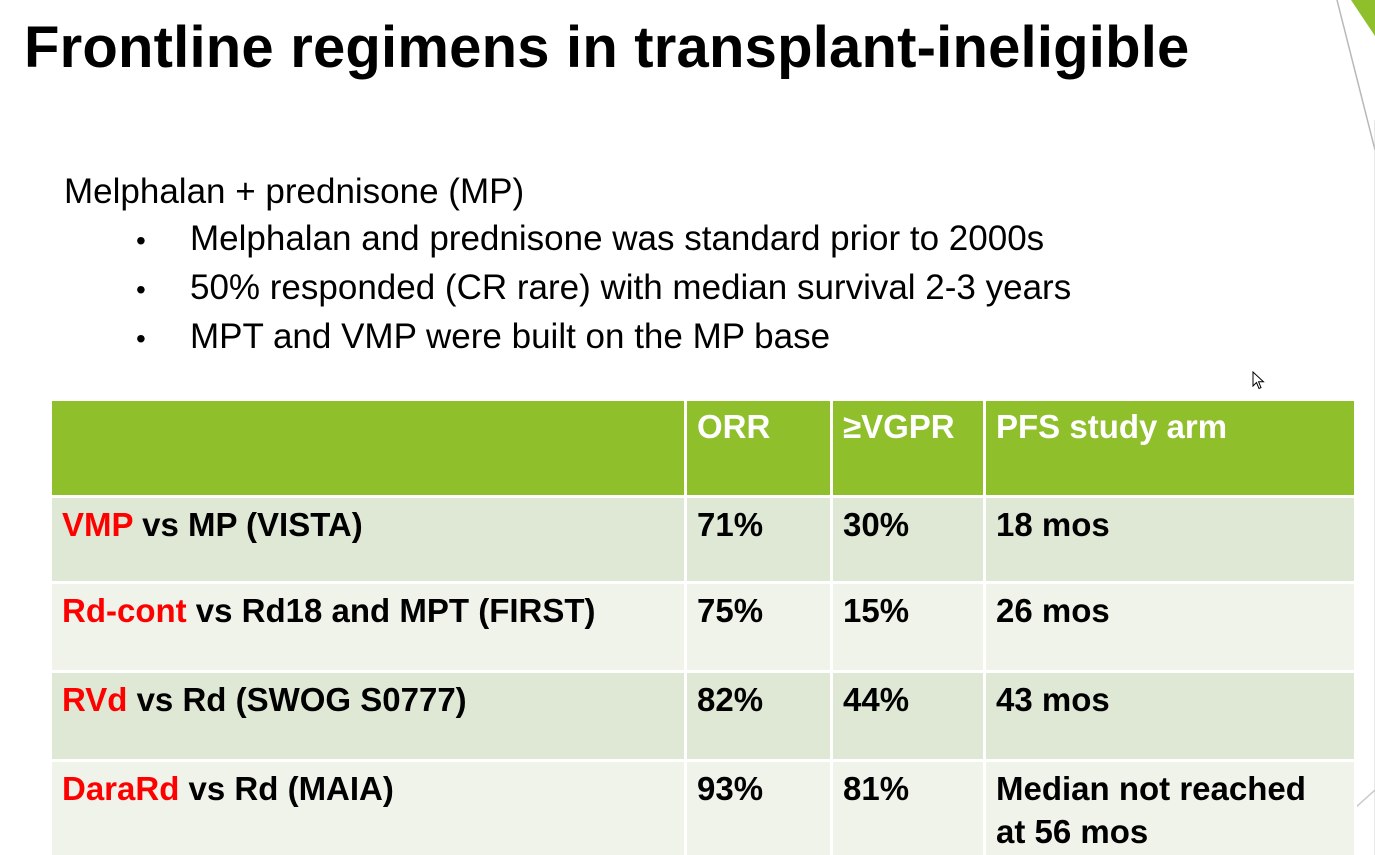 The height and width of the screenshot is (855, 1375). I want to click on pfs-cell: 26 mos, so click(1170, 627).